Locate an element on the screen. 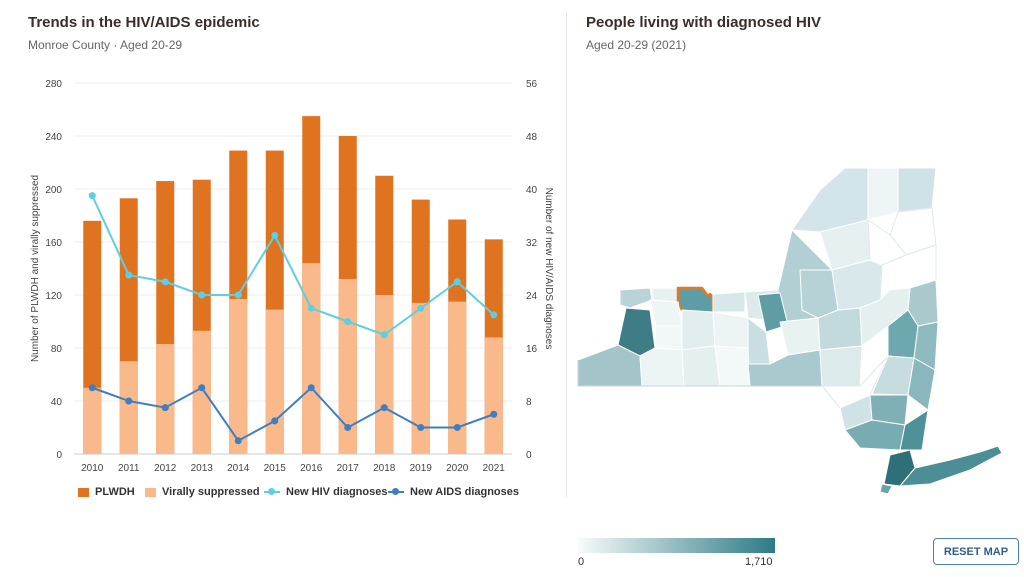 The image size is (1024, 577). legend-swatch-virally-suppressed is located at coordinates (150, 492).